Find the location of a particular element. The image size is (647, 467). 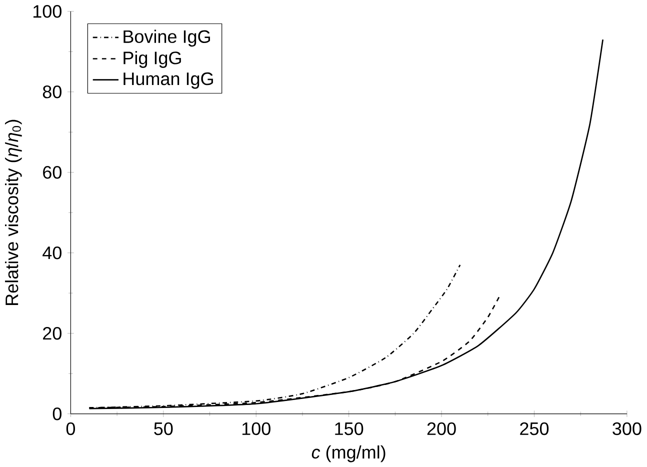

legend-label: Pig IgG is located at coordinates (152, 59).